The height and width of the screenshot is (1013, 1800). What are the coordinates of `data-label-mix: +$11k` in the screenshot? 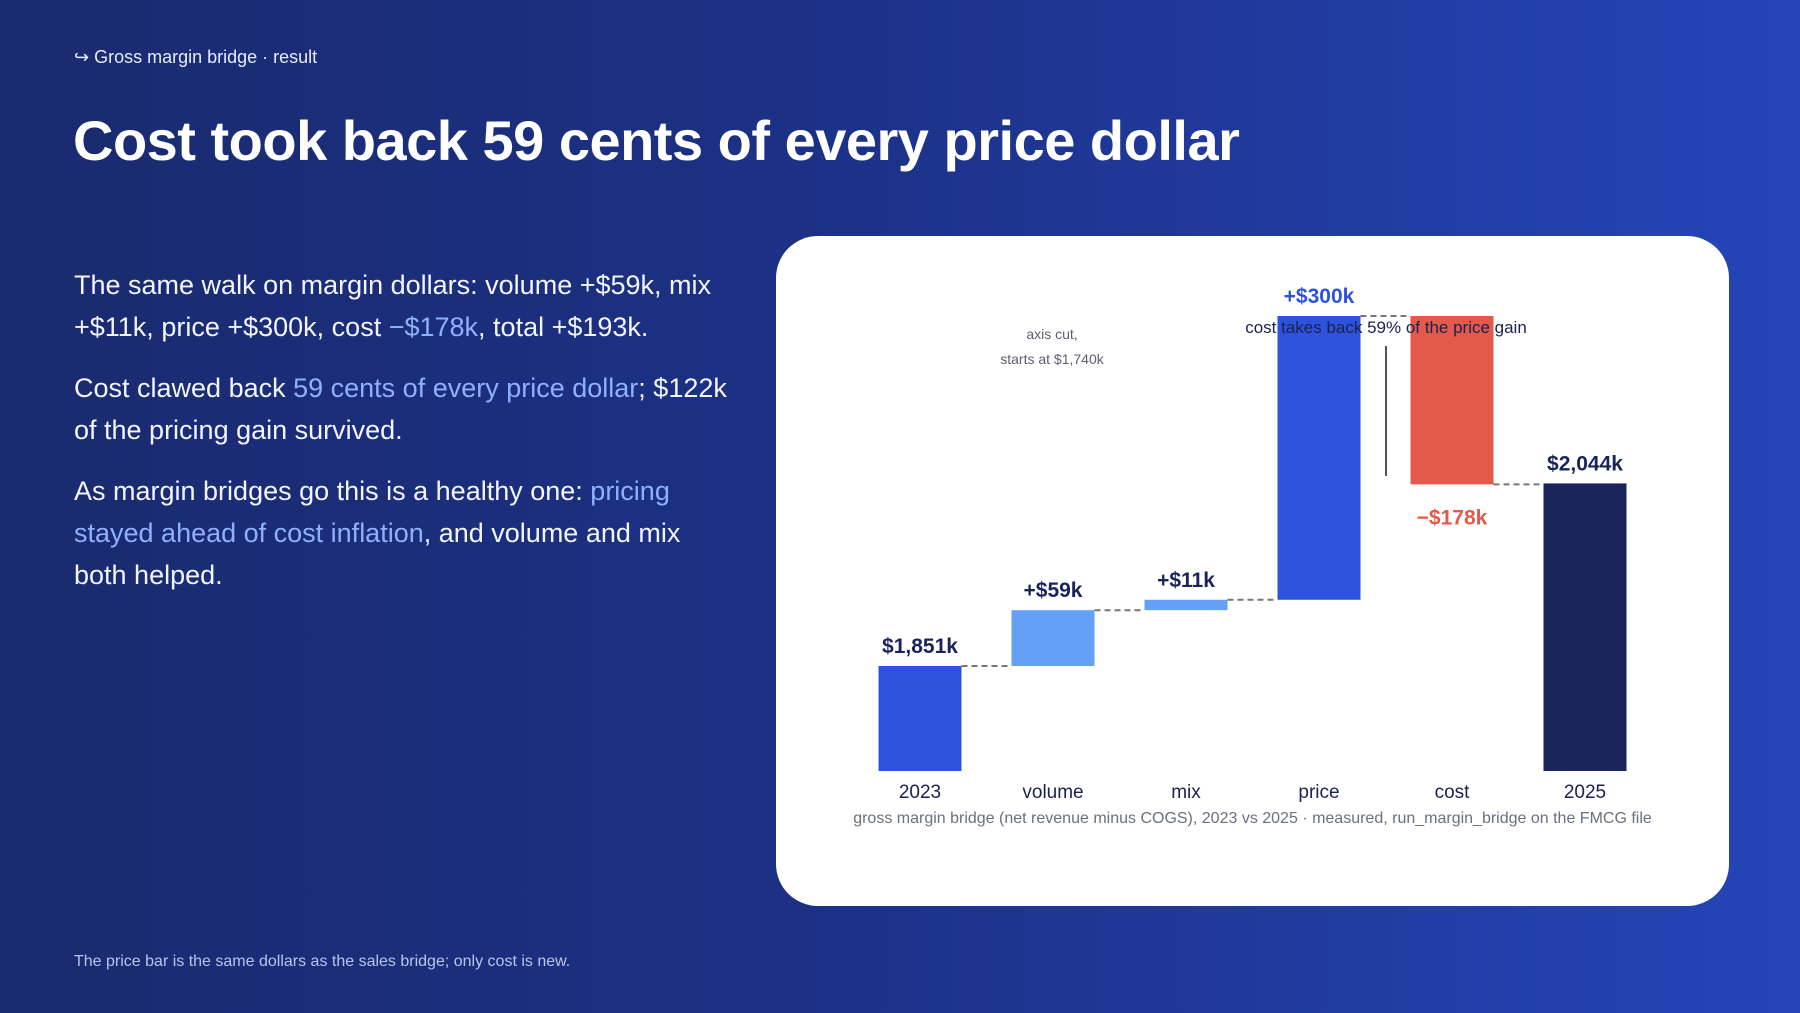 It's located at (1186, 580).